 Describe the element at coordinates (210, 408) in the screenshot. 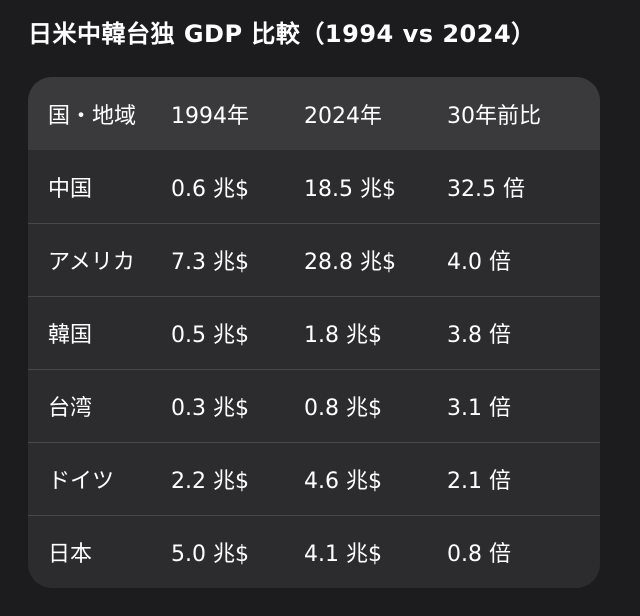

I see `cell-gdp-1994: 0.3 兆$` at that location.